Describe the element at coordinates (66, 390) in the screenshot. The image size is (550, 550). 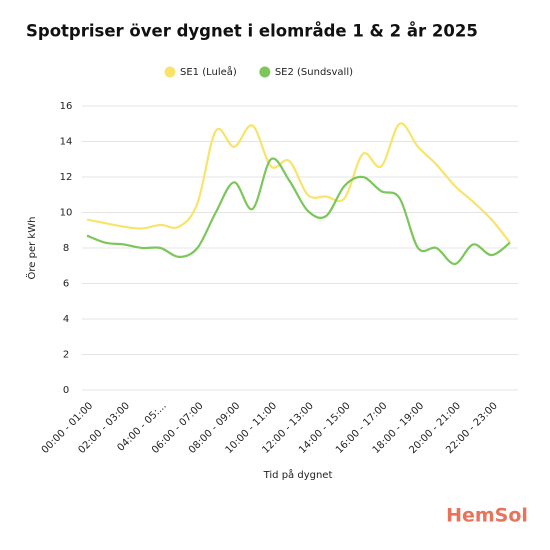
I see `y-tick-label: 0` at that location.